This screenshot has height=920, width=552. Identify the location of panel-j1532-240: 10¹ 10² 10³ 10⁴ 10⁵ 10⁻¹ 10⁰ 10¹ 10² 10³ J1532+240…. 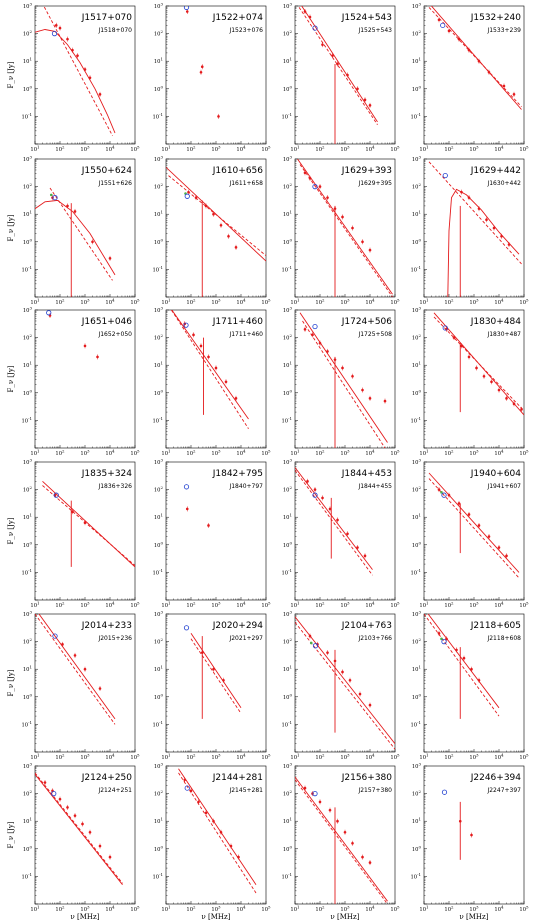
(469, 78).